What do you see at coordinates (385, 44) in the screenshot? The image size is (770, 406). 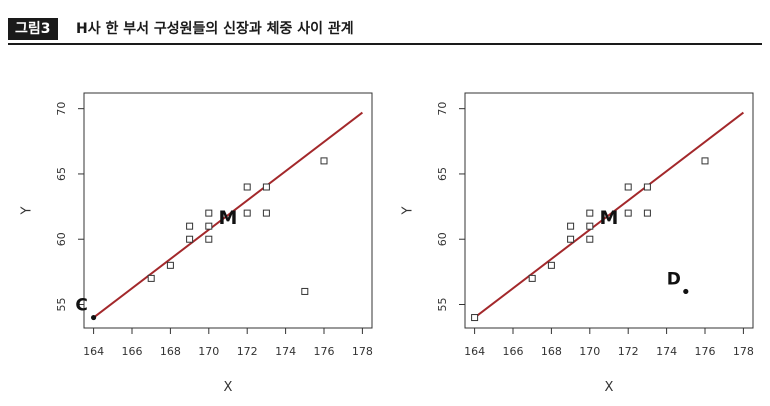 I see `header-rule` at bounding box center [385, 44].